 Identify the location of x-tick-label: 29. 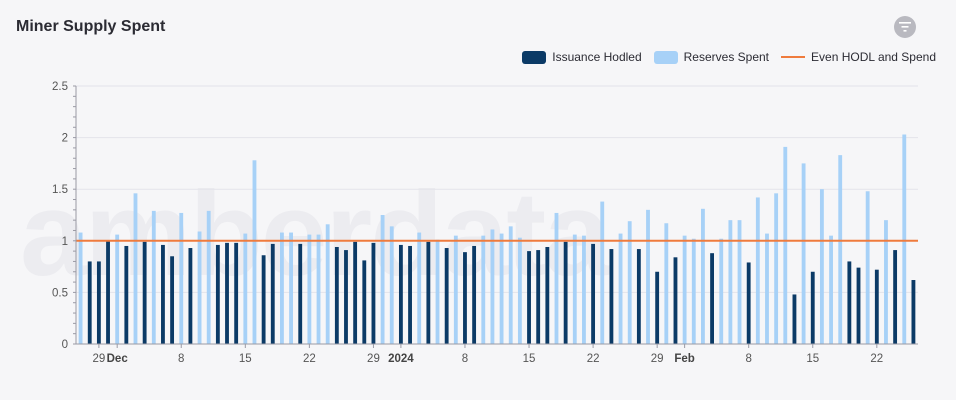
(98, 359).